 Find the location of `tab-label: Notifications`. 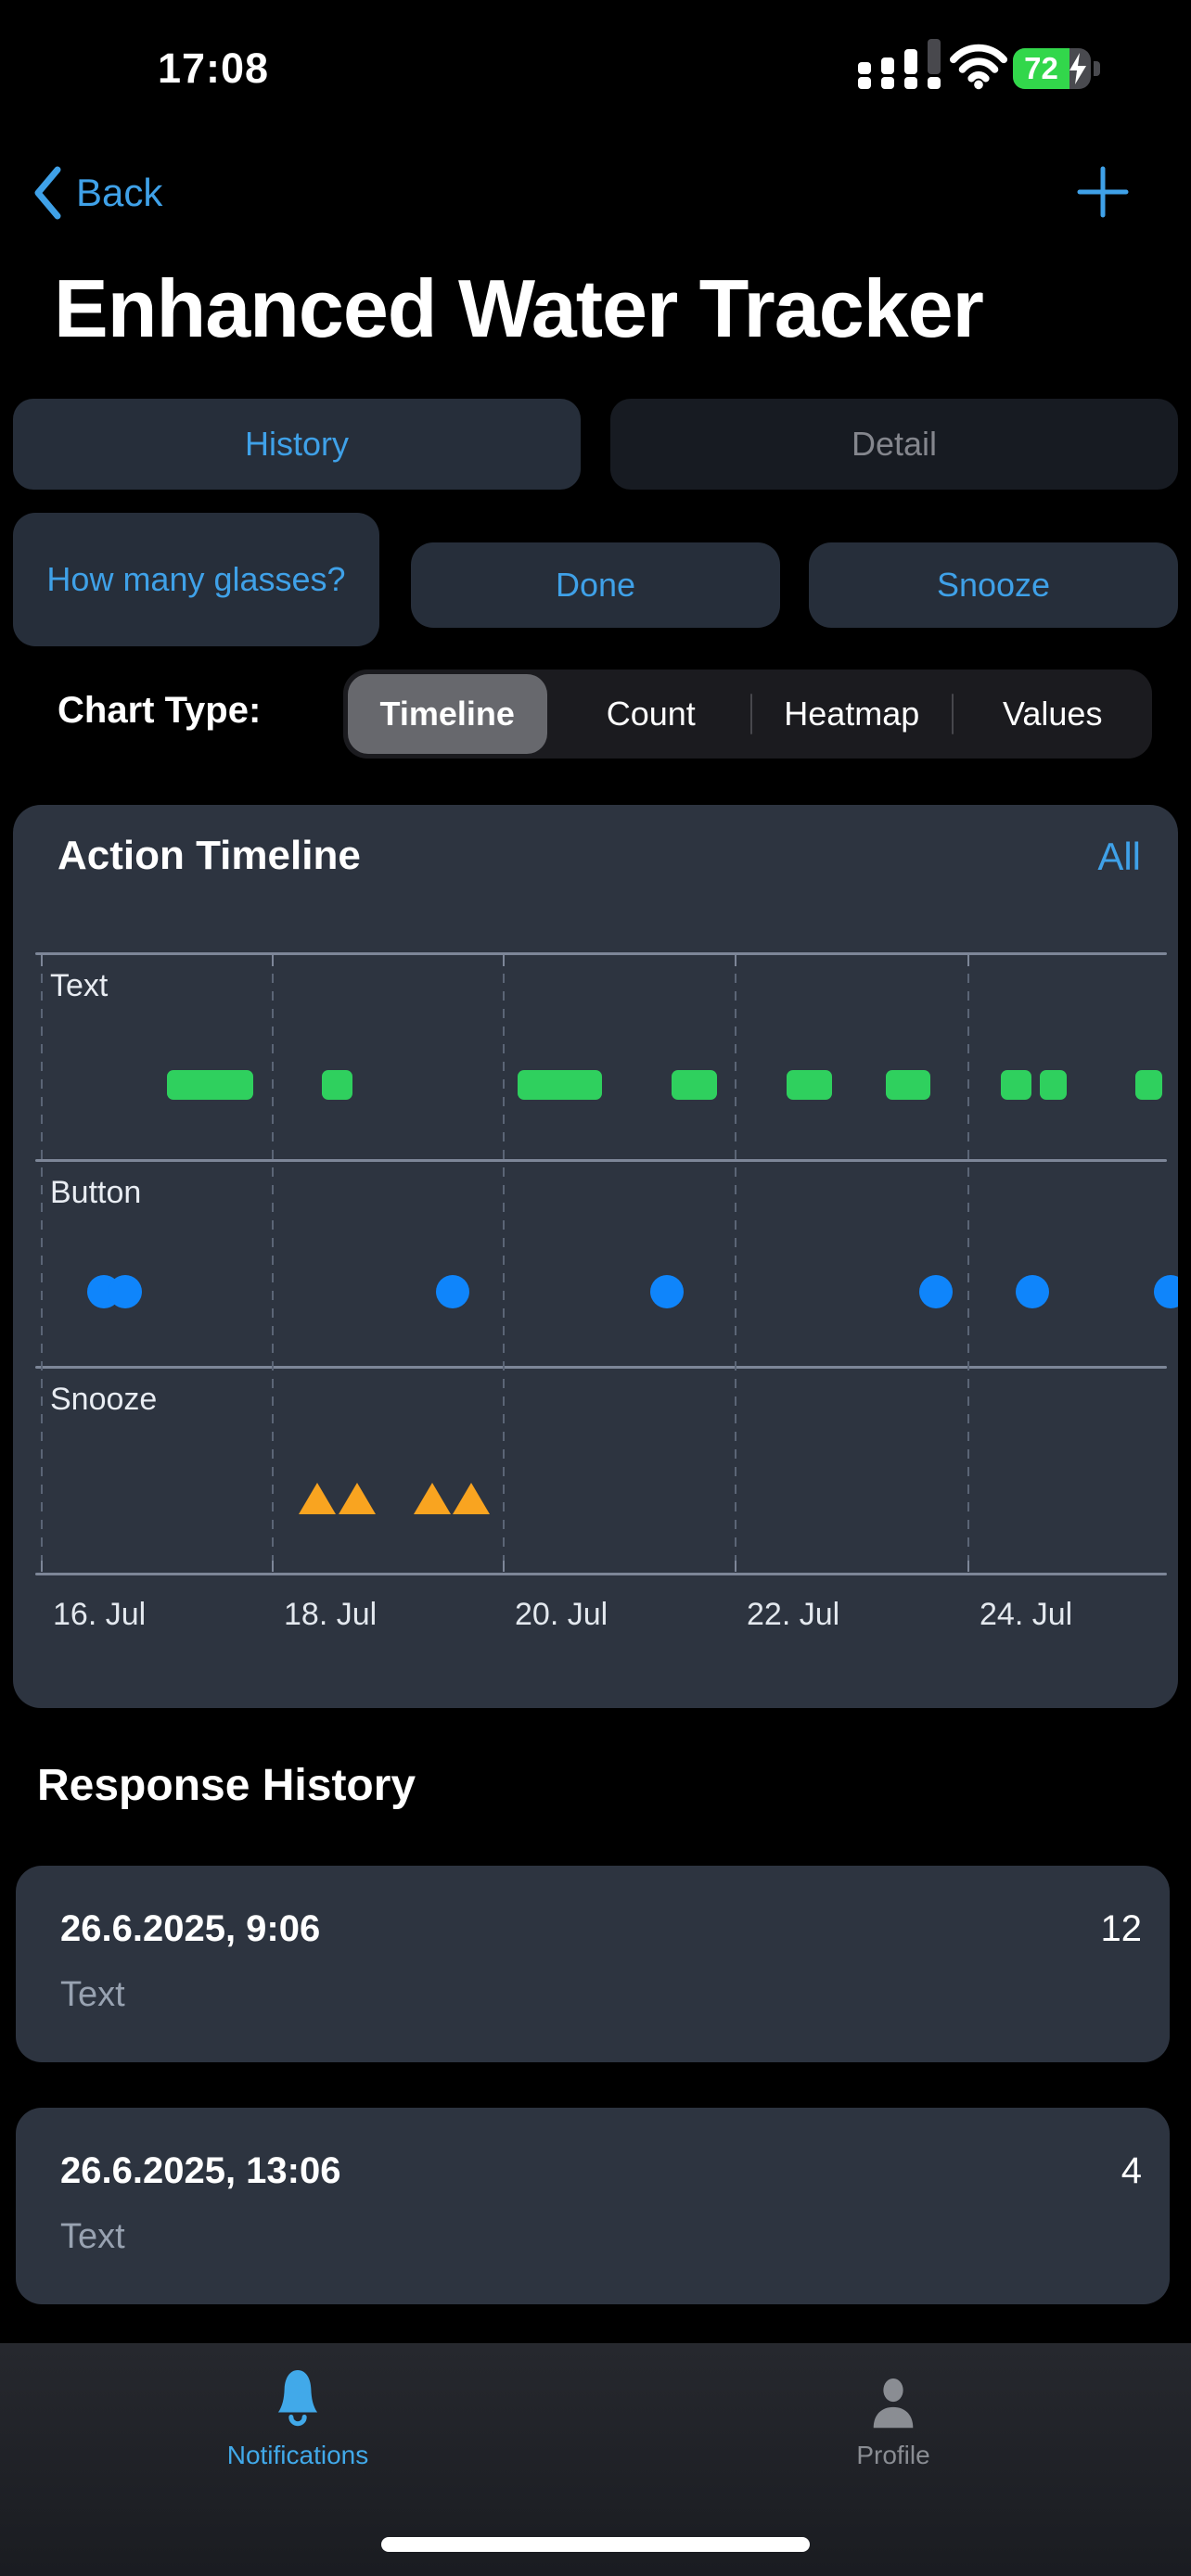

tab-label: Notifications is located at coordinates (297, 2455).